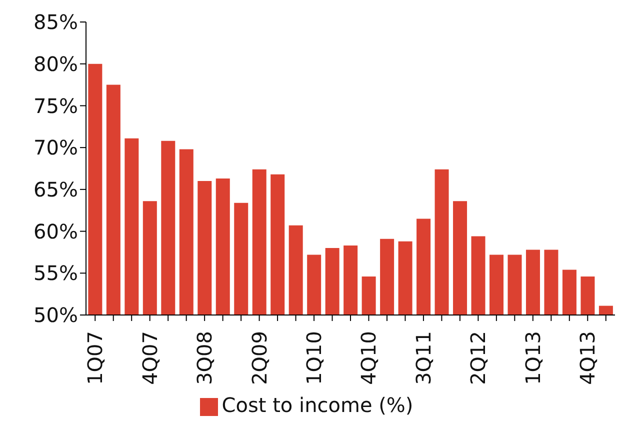 This screenshot has width=631, height=425. I want to click on y-tick-label: 65%, so click(56, 190).